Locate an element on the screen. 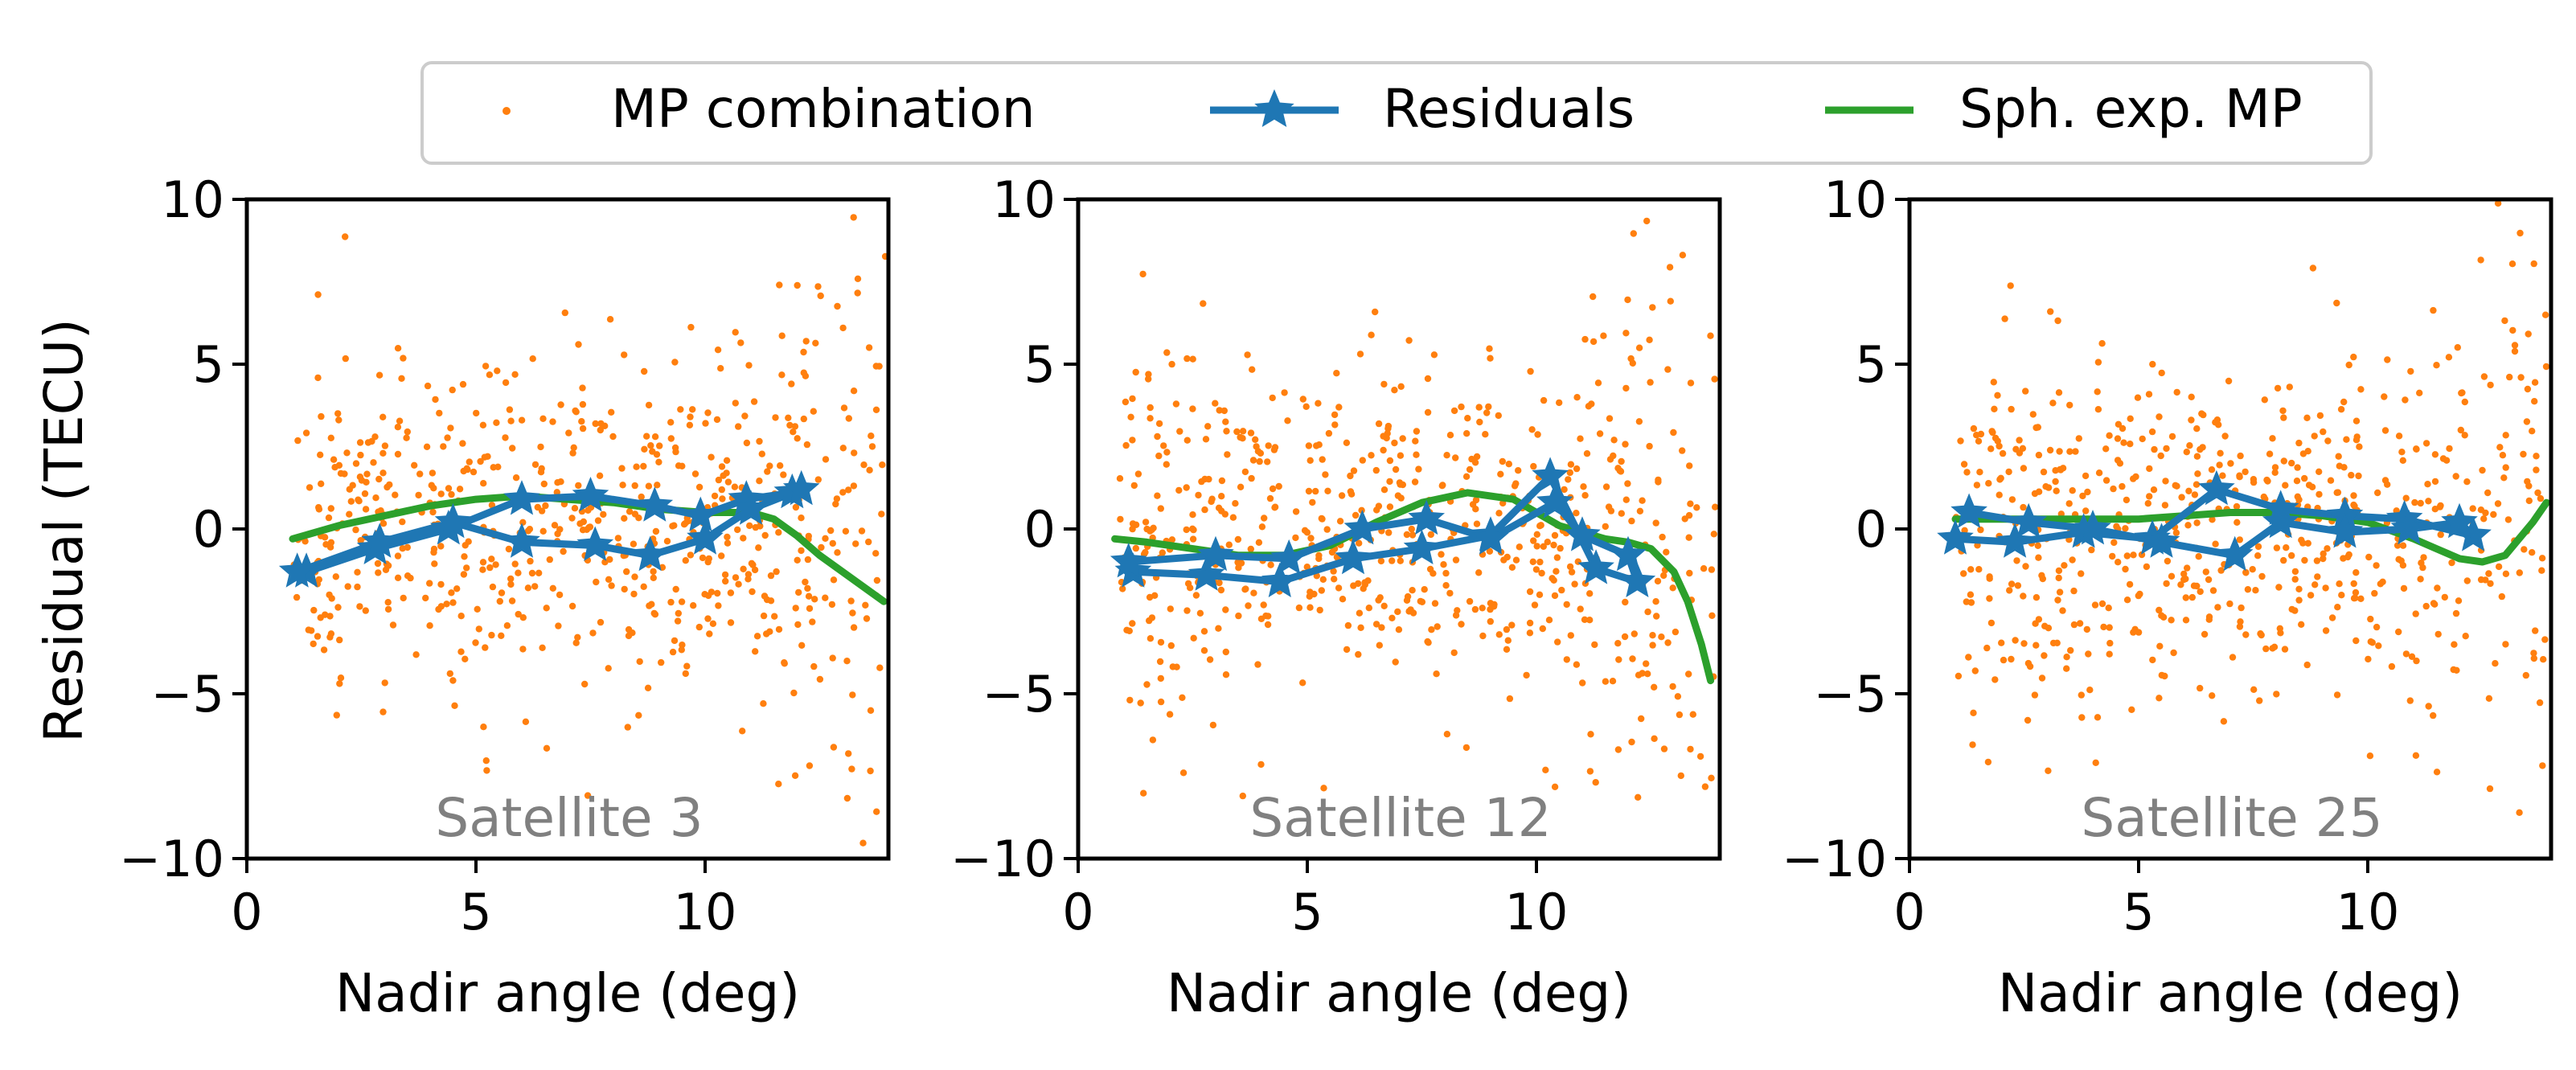 The image size is (2576, 1070). residuals-line is located at coordinates (1384, 529).